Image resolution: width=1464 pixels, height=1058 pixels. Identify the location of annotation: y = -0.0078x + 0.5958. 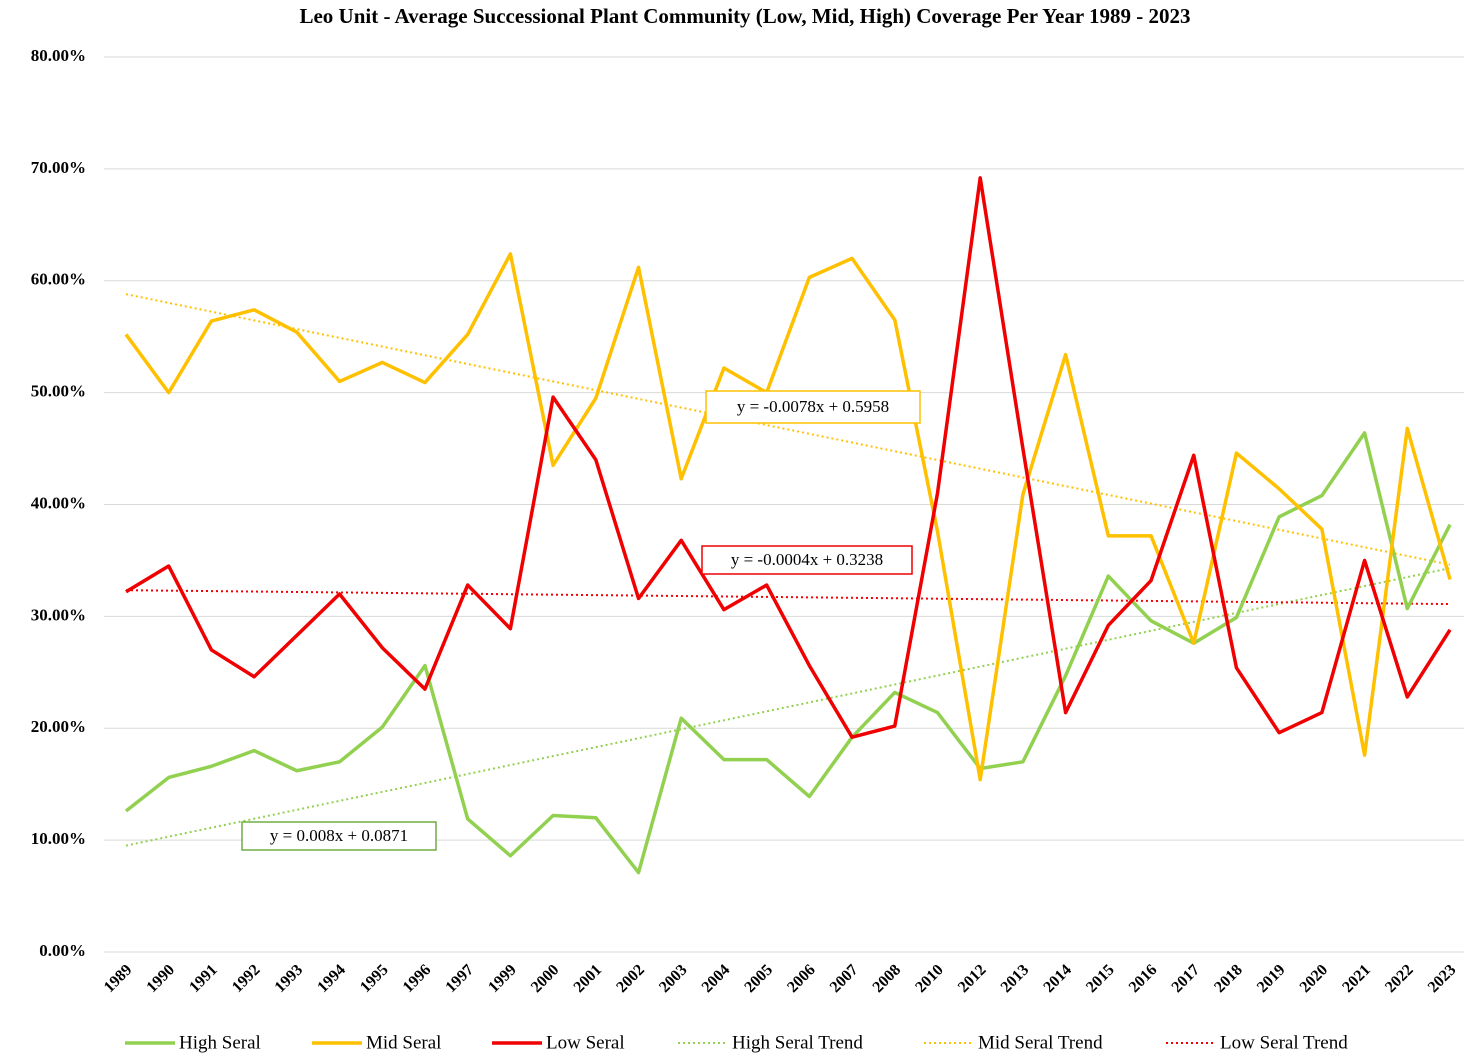
(813, 406).